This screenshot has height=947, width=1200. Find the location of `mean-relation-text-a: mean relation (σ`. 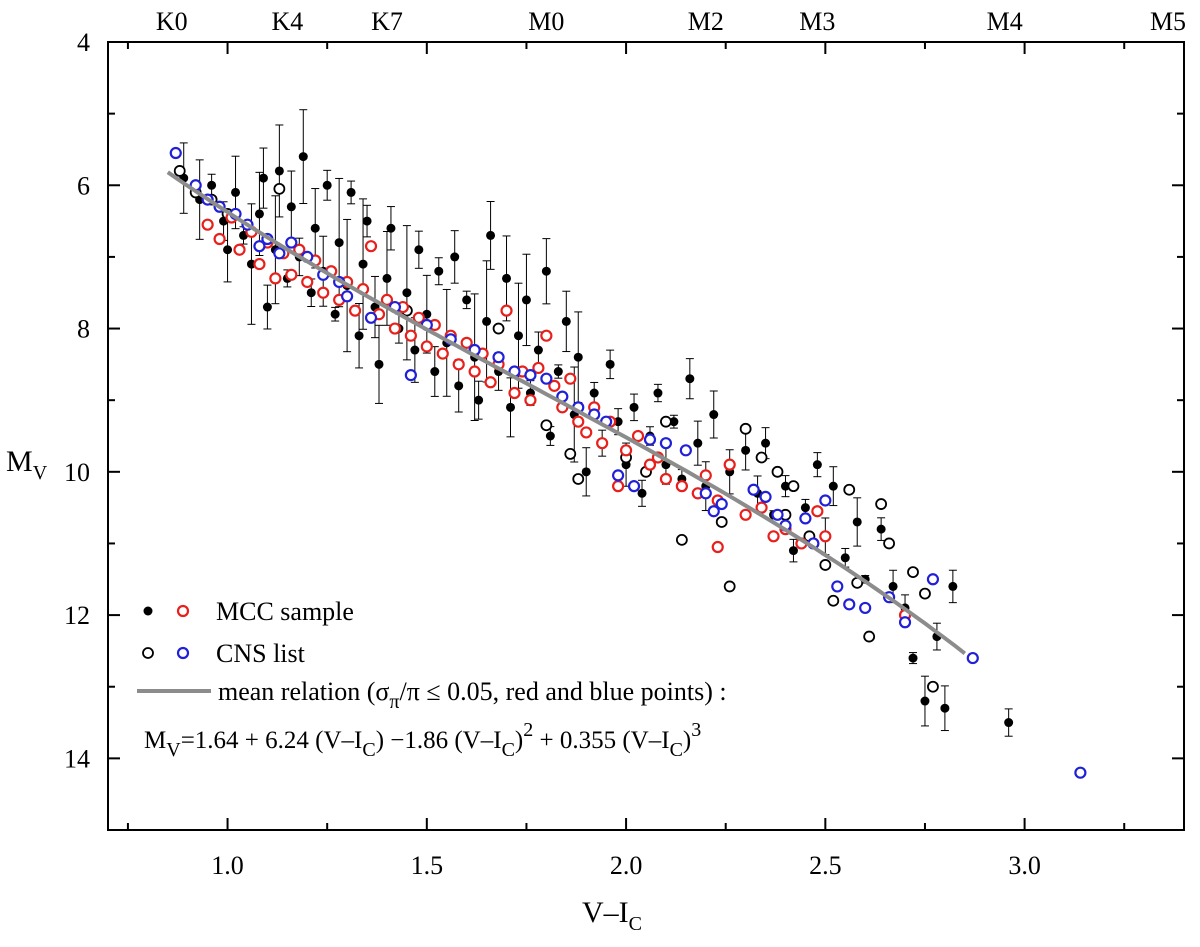

mean-relation-text-a: mean relation (σ is located at coordinates (303, 691).